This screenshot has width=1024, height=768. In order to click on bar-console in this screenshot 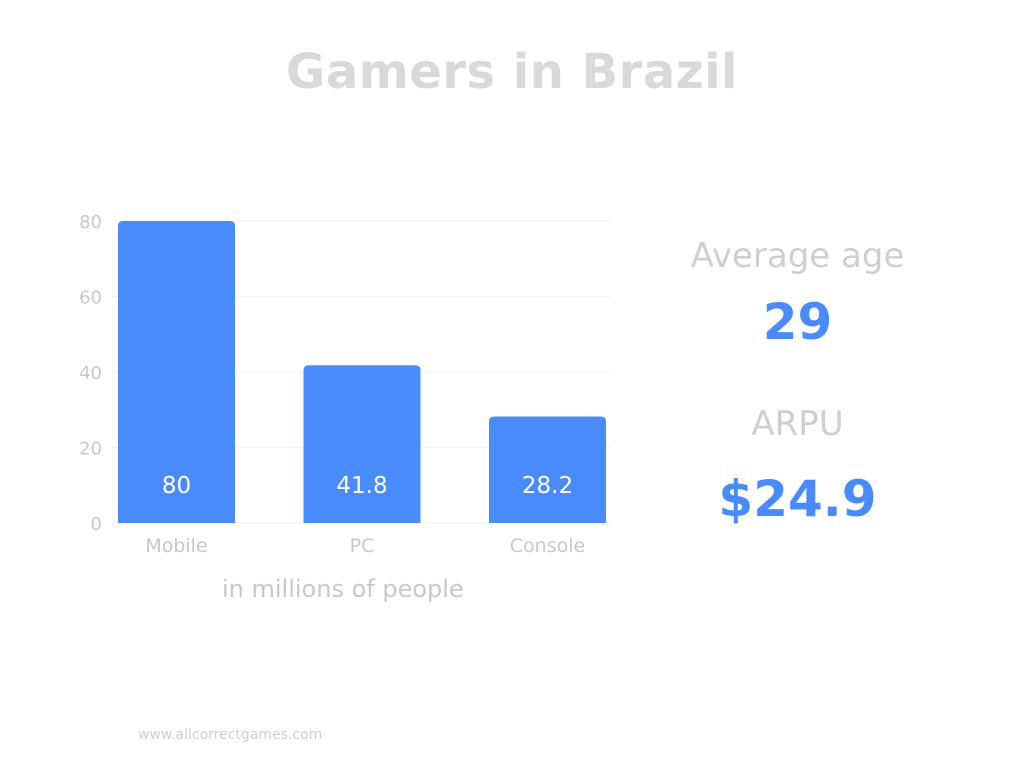, I will do `click(547, 469)`.